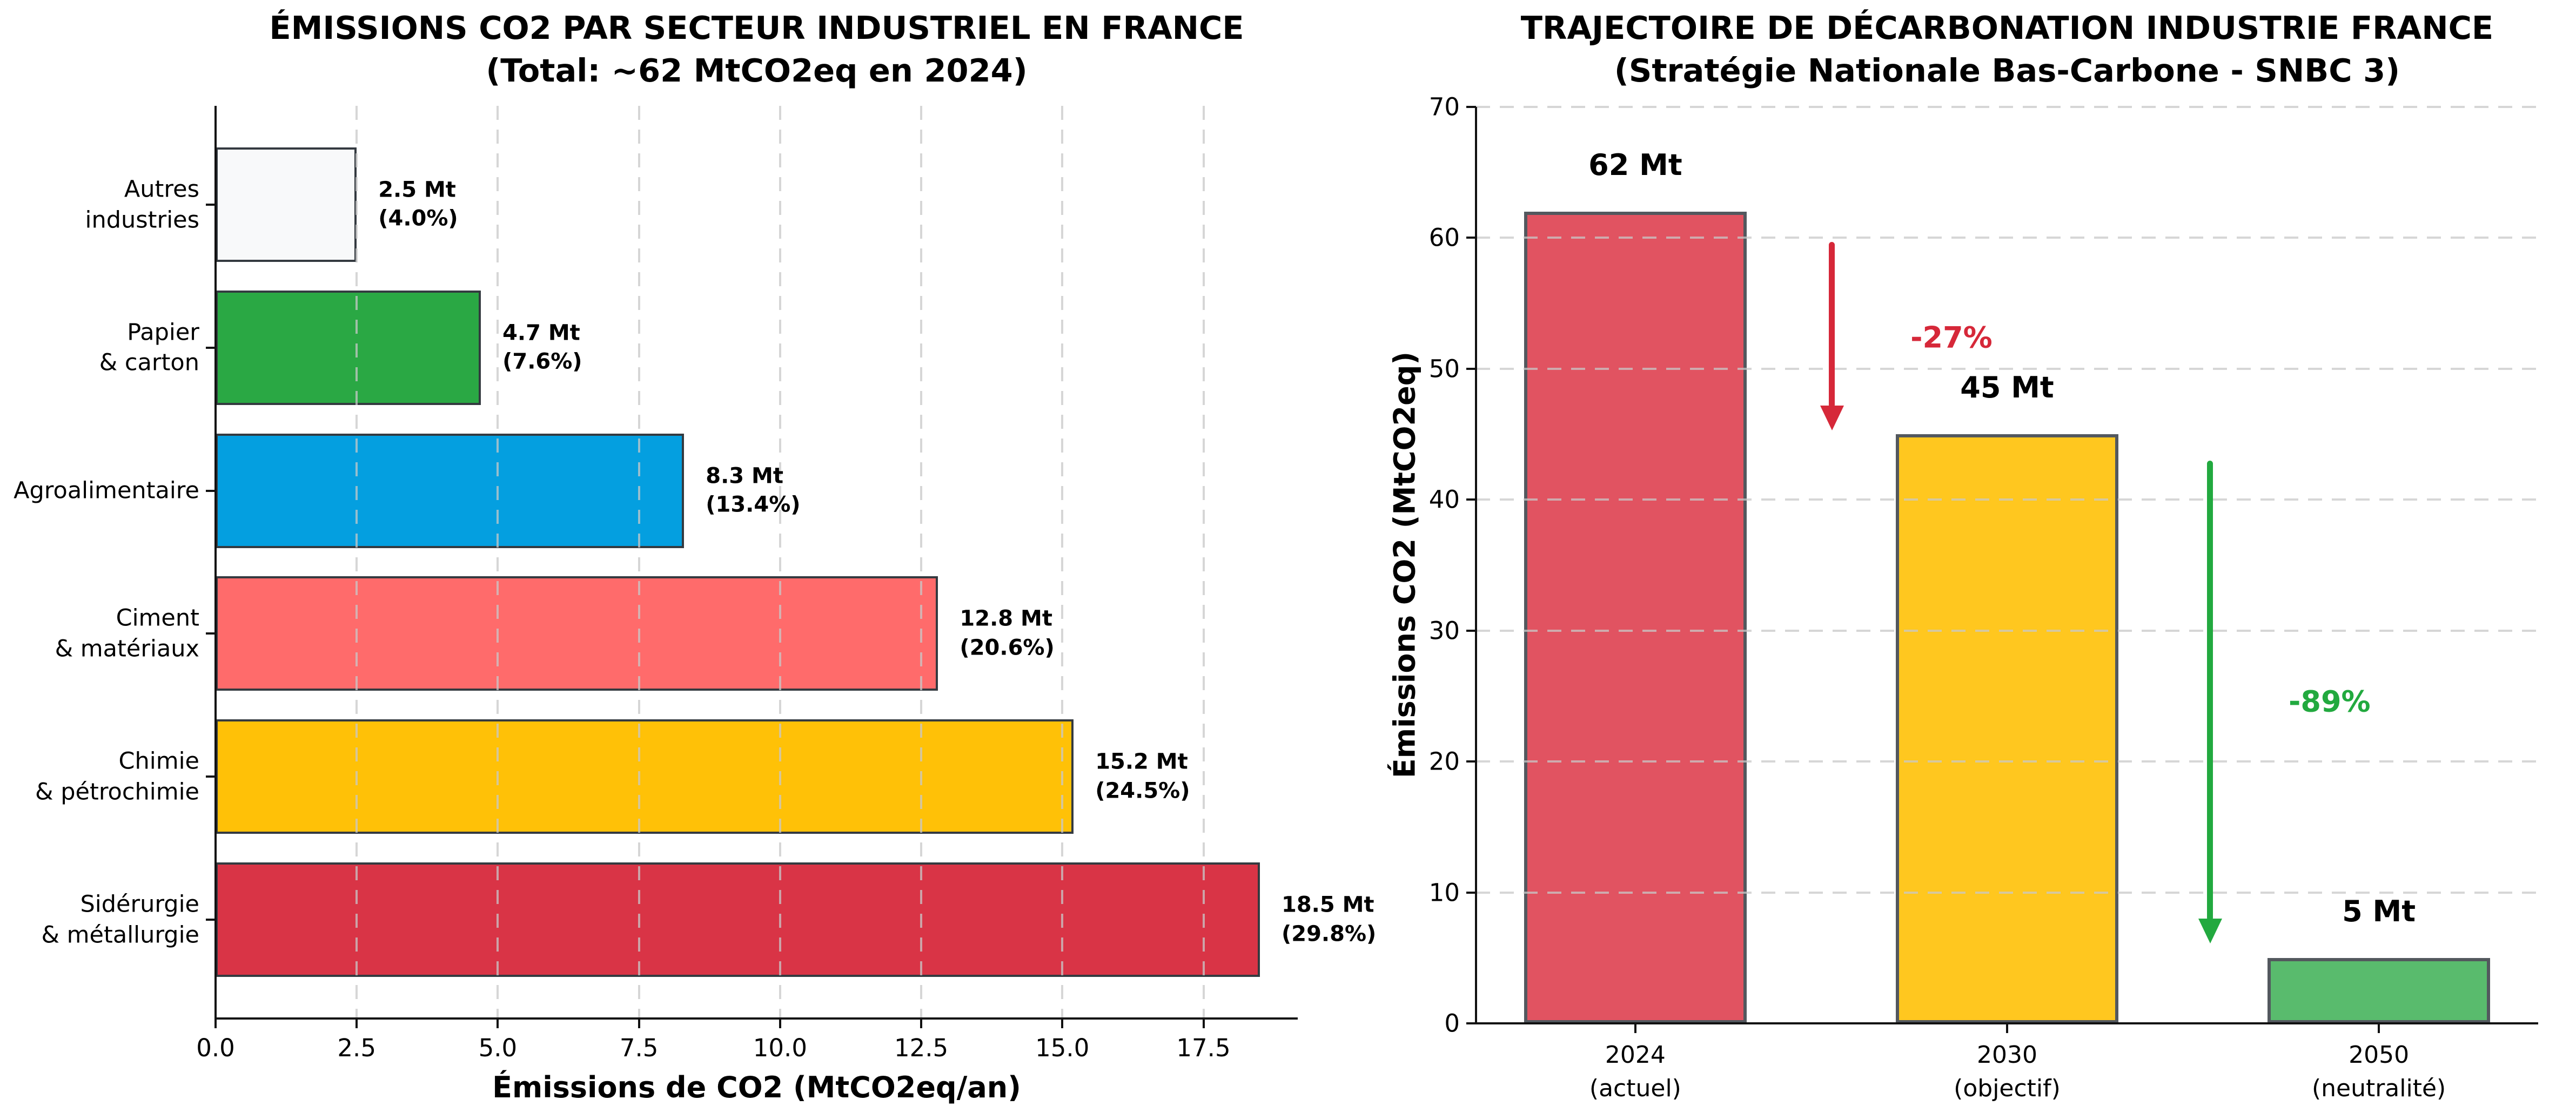 This screenshot has width=2576, height=1113. Describe the element at coordinates (921, 1048) in the screenshot. I see `x-tick-label: 12.5` at that location.